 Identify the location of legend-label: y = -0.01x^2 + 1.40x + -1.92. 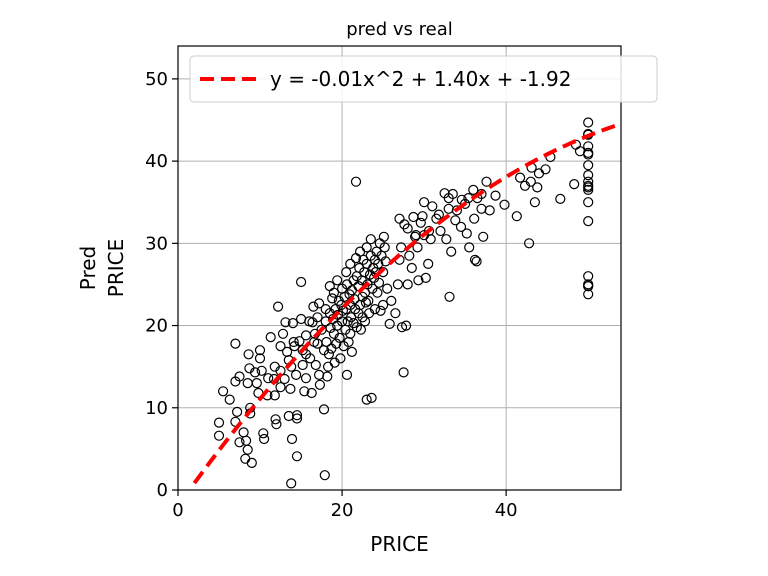
(420, 79).